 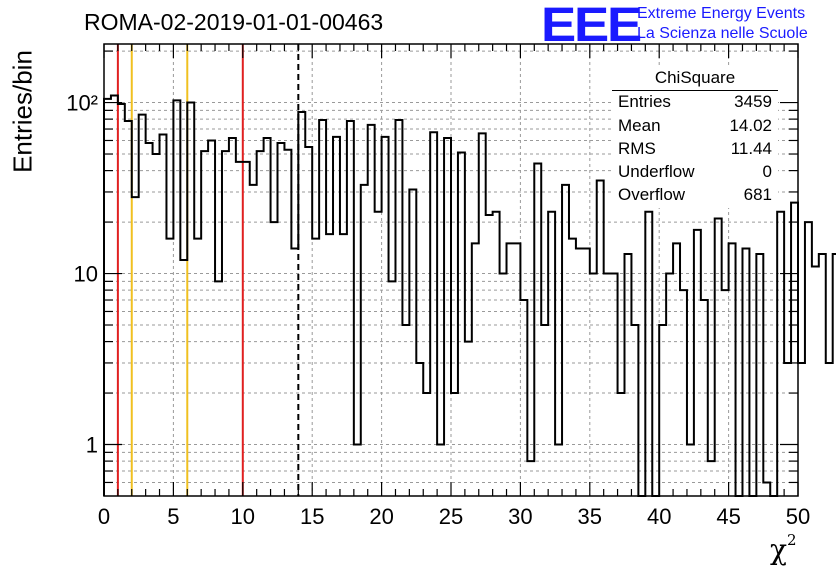 What do you see at coordinates (798, 516) in the screenshot?
I see `x-tick-label: 50` at bounding box center [798, 516].